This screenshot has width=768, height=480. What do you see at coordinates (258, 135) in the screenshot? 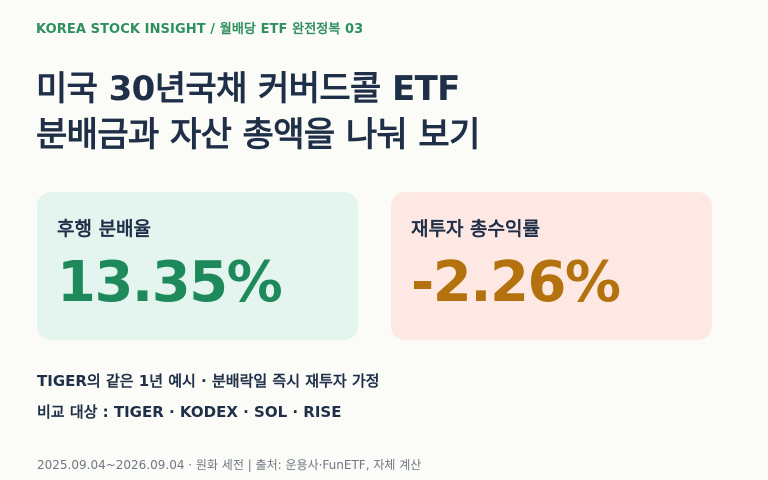
I see `title-line-2: 분배금과 자산 총액을 나눠 보기` at bounding box center [258, 135].